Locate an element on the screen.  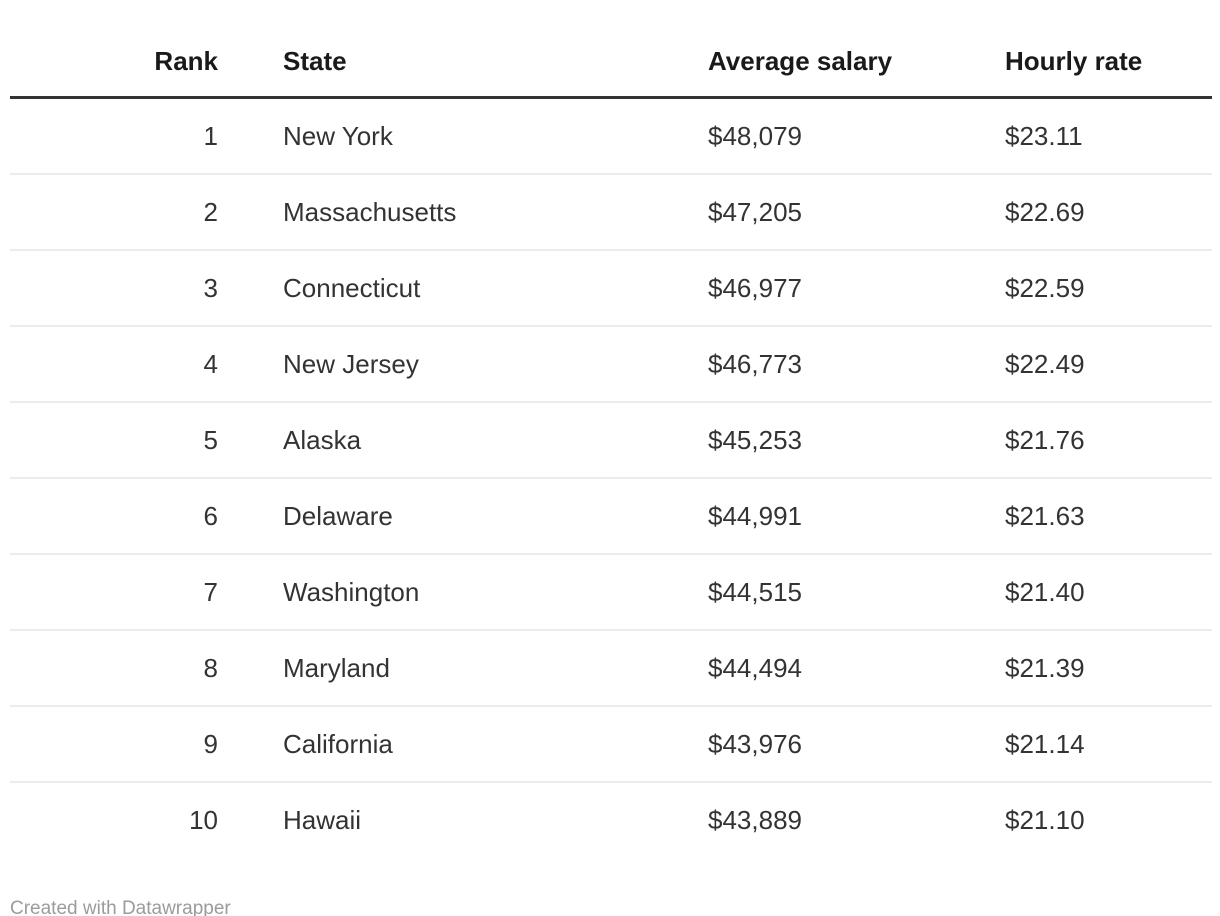
state-cell: California is located at coordinates (463, 744).